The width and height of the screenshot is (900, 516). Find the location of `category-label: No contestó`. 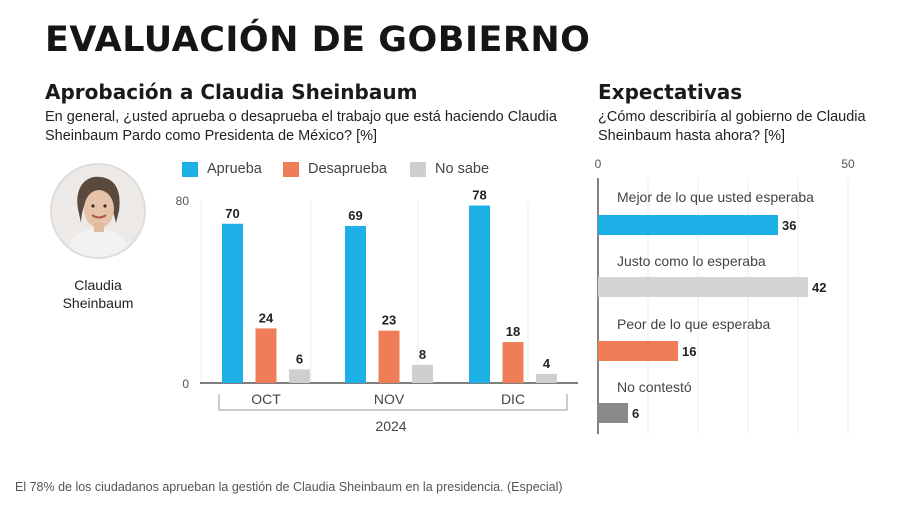

category-label: No contestó is located at coordinates (654, 387).